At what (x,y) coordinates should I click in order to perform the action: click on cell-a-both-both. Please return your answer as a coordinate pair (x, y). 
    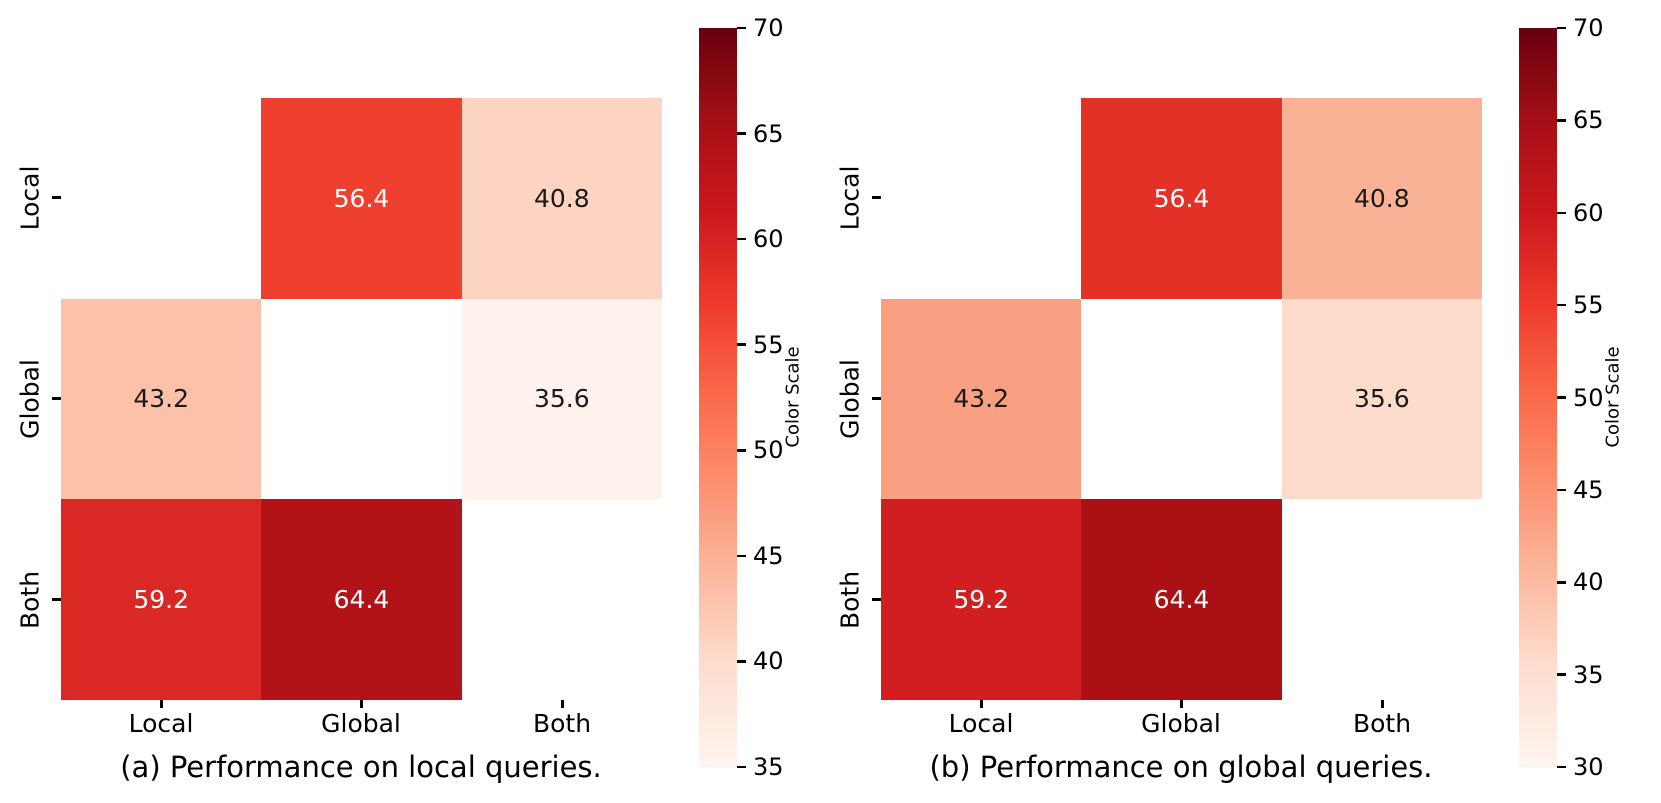
    Looking at the image, I should click on (561, 599).